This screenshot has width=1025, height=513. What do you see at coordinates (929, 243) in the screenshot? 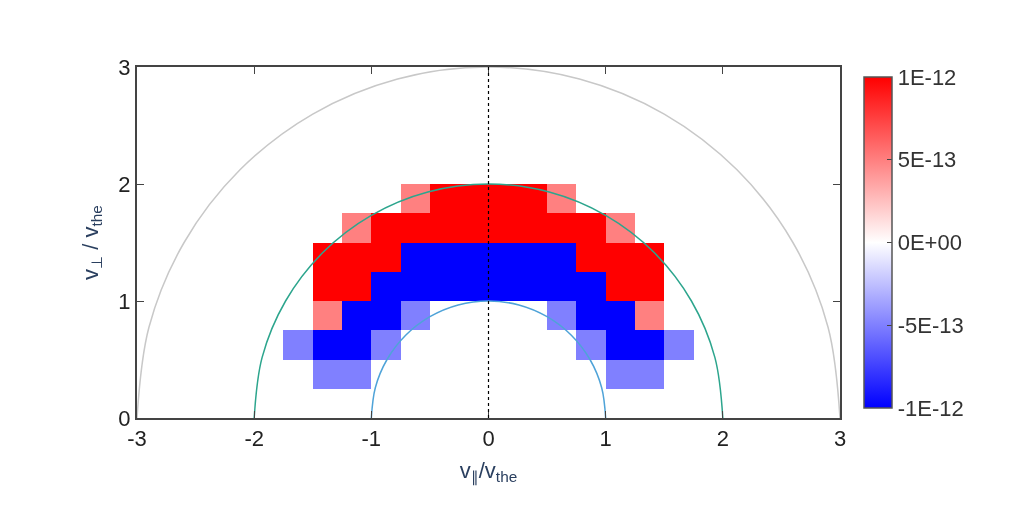
I see `color-bar-label: 0E+00` at bounding box center [929, 243].